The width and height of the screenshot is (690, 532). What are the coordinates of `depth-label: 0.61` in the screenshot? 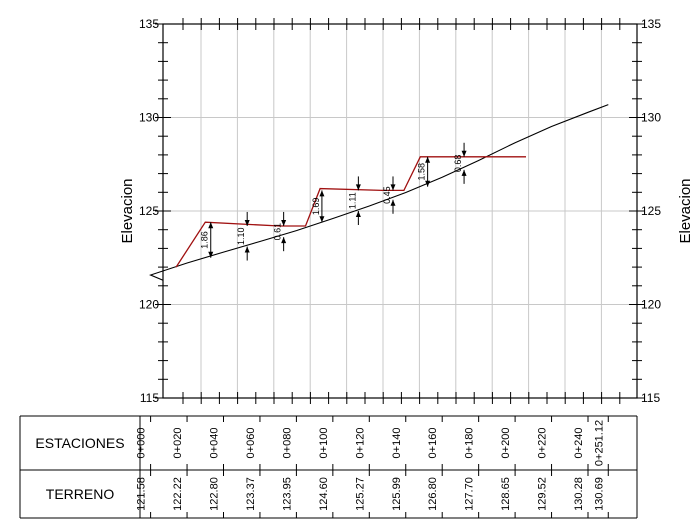 It's located at (278, 232).